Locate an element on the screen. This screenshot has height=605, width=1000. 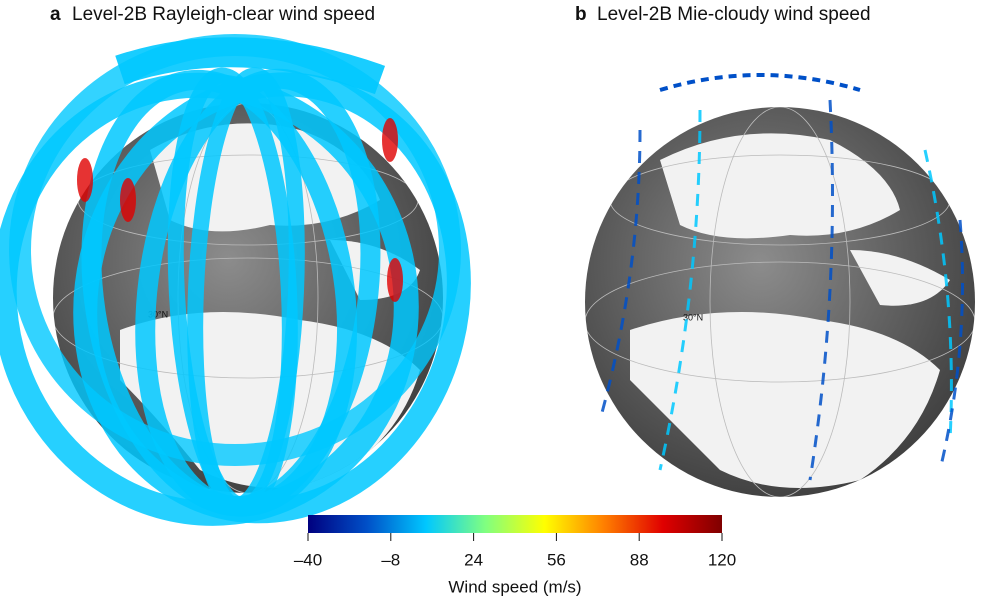
panel-title: Level-2B Mie-cloudy wind speed is located at coordinates (734, 14).